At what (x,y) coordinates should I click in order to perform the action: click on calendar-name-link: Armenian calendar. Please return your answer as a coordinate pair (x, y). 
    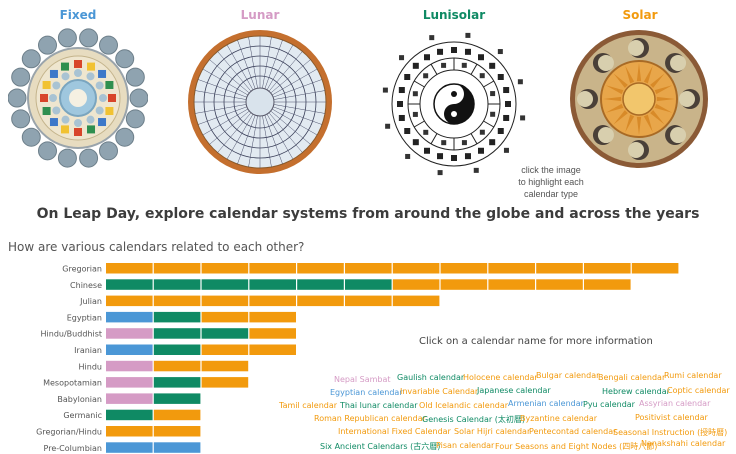
    Looking at the image, I should click on (546, 403).